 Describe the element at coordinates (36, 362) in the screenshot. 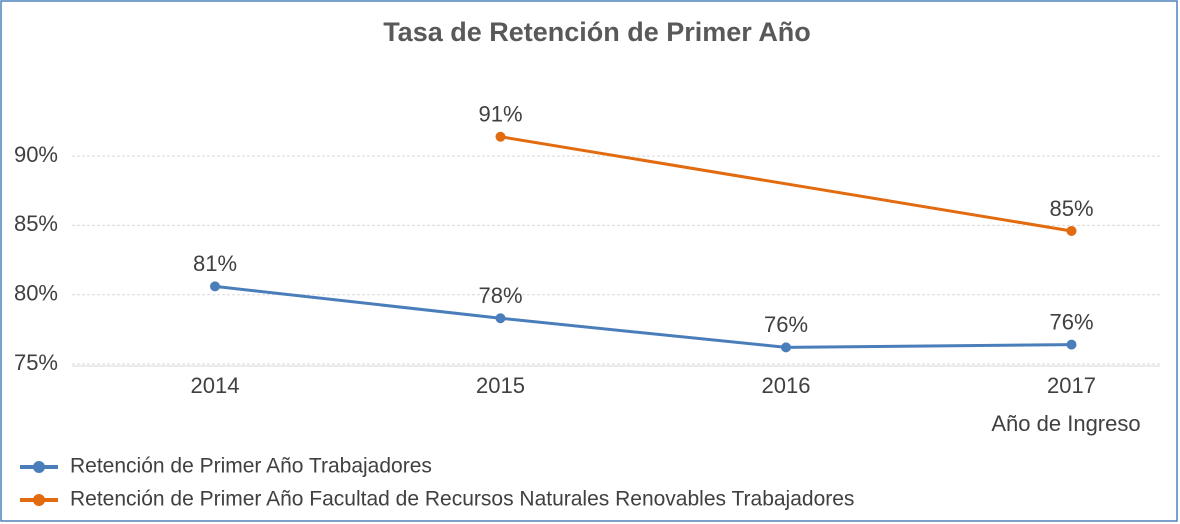

I see `y-tick-label: 75%` at that location.